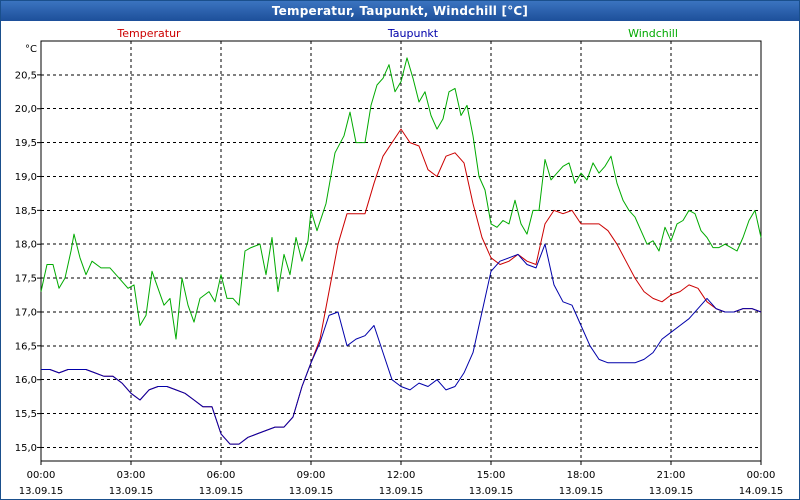 This screenshot has height=500, width=800. What do you see at coordinates (761, 491) in the screenshot?
I see `x-tick-date: 14.09.15` at bounding box center [761, 491].